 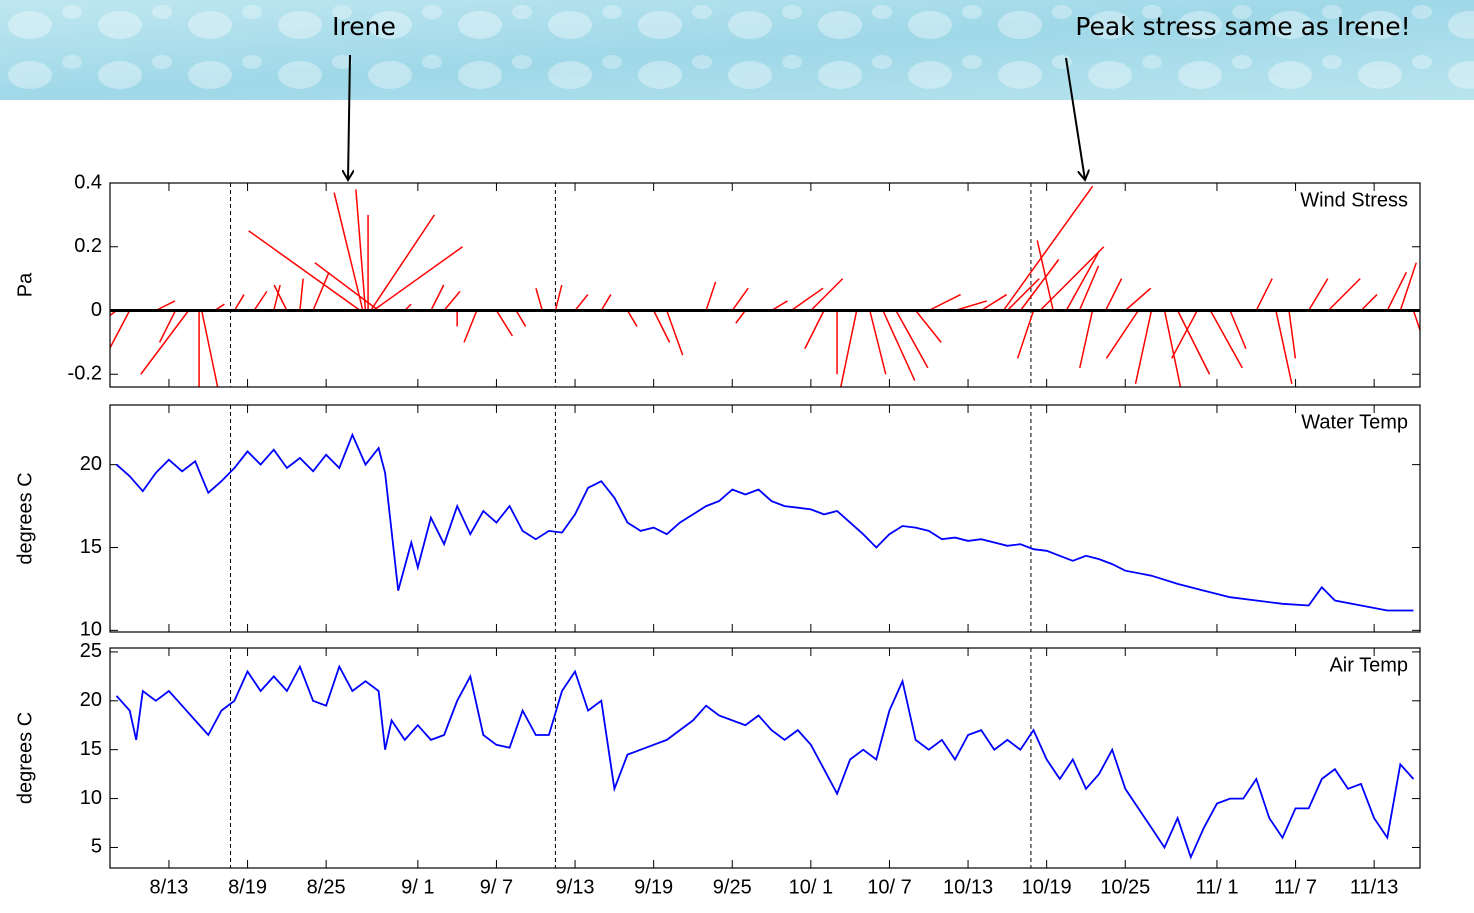 I want to click on x-tick-label: 10/ 1, so click(x=811, y=887).